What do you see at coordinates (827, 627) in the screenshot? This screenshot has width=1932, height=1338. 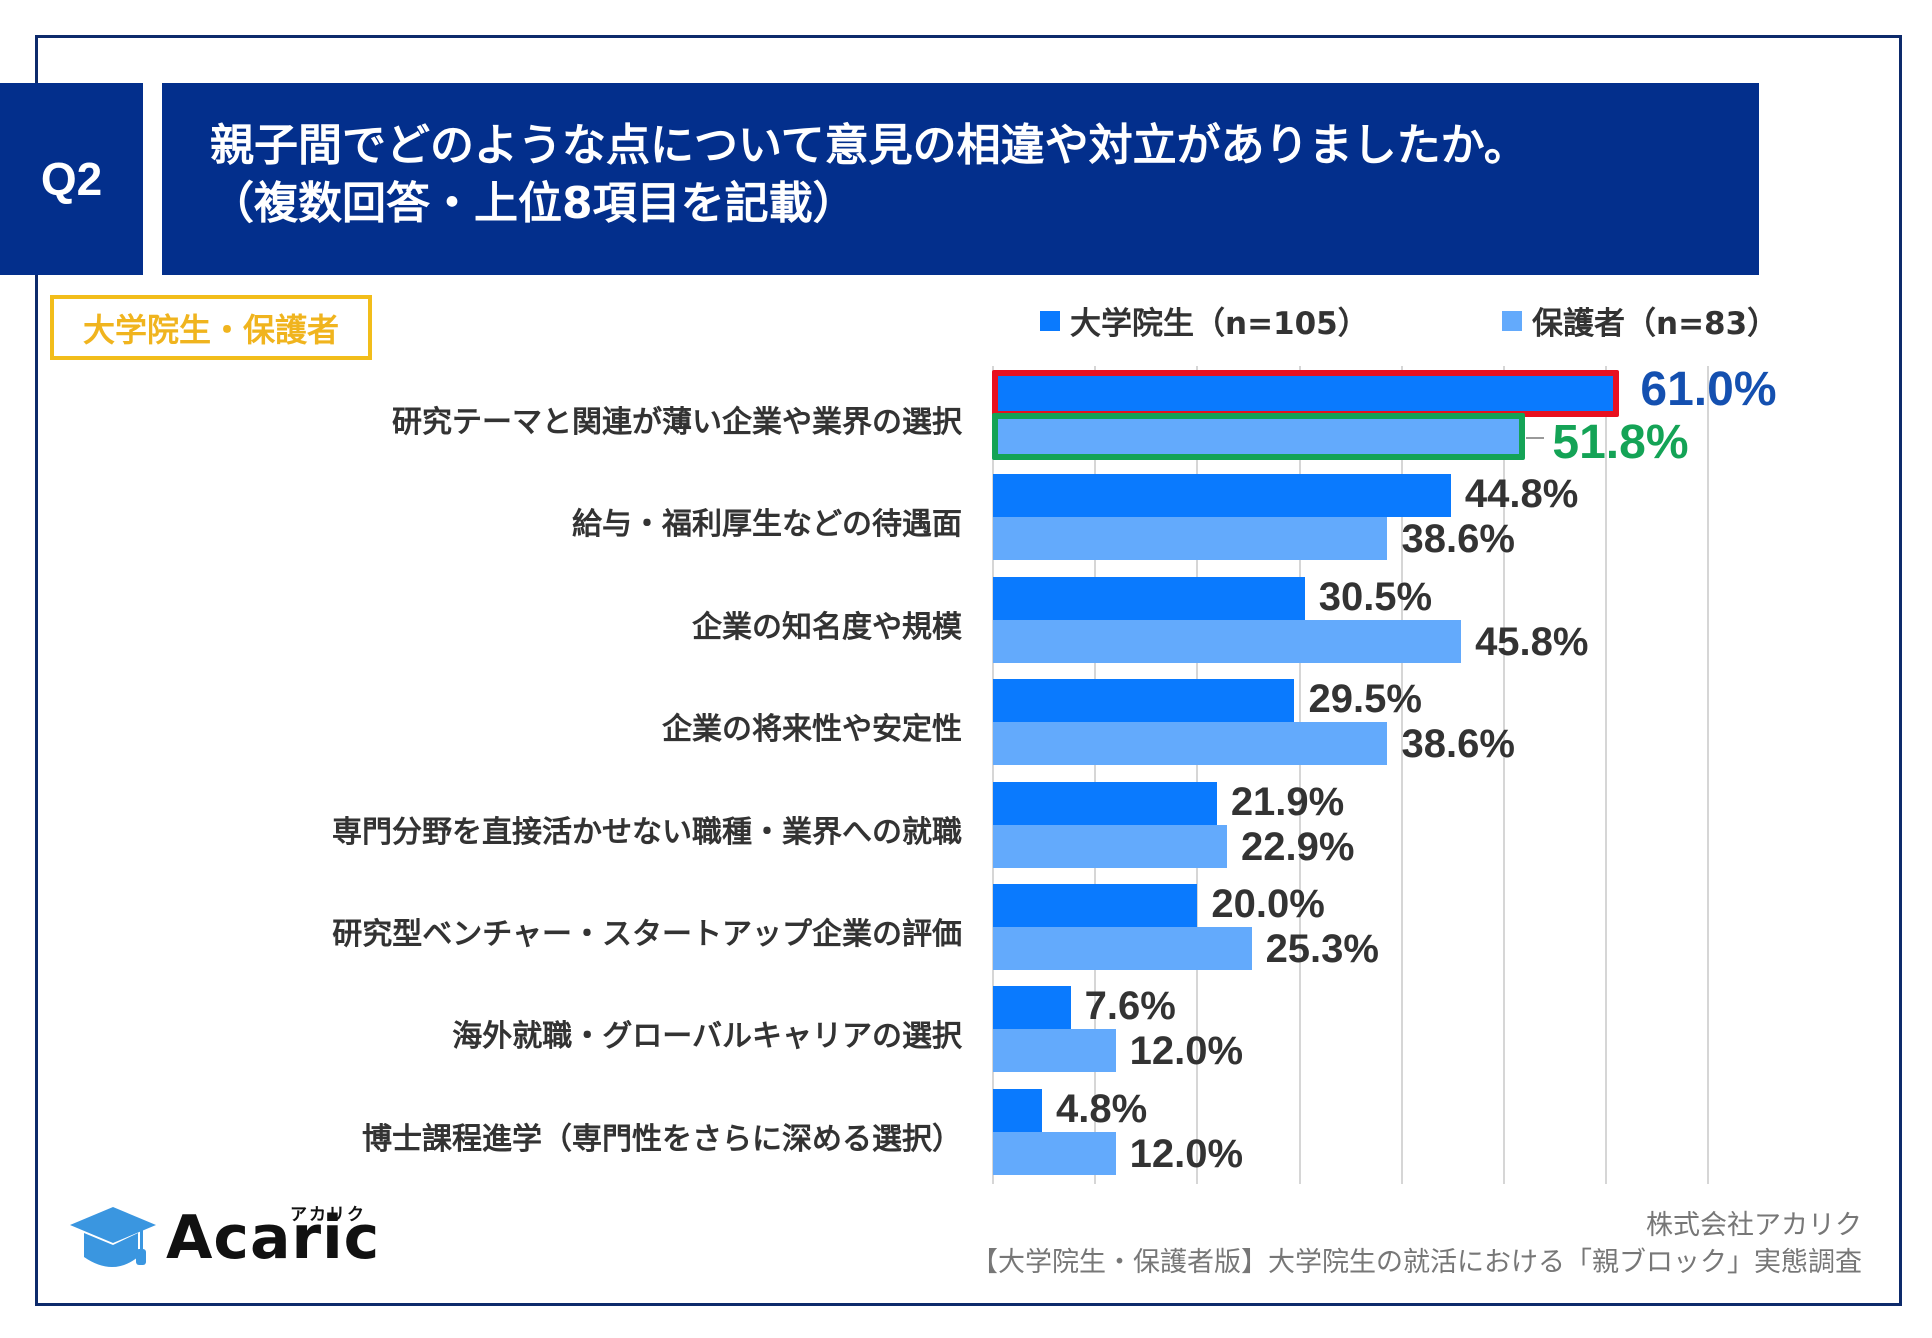 I see `category-label: 企業の知名度や規模` at bounding box center [827, 627].